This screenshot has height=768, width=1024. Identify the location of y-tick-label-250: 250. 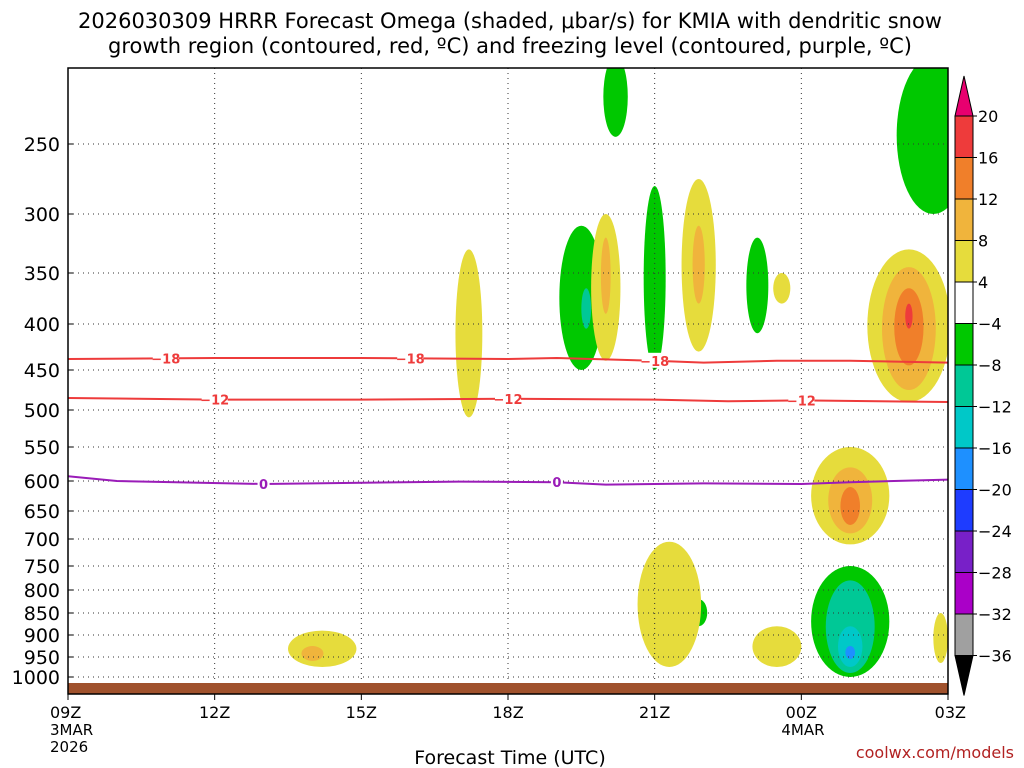
(42, 145).